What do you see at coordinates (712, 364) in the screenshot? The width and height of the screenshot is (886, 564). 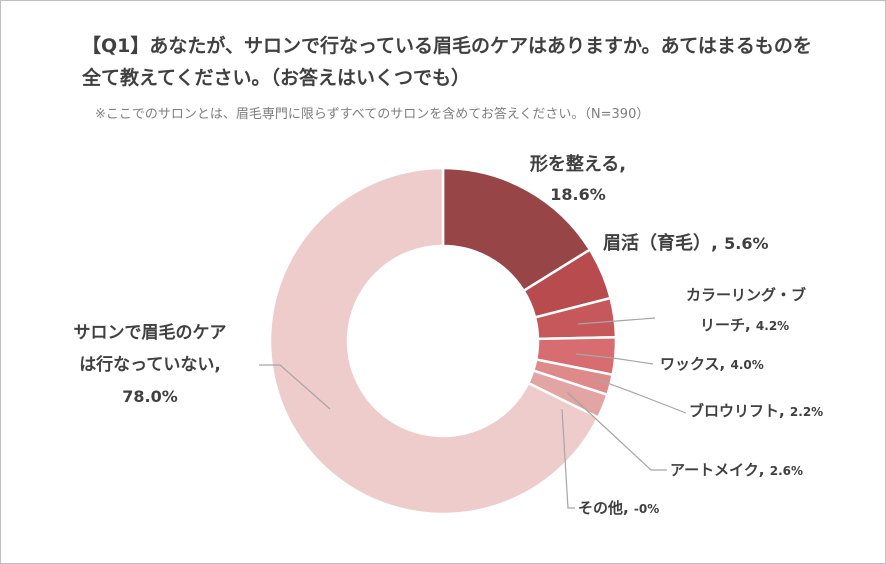 I see `slice-3-label: ワックス, 4.0%` at bounding box center [712, 364].